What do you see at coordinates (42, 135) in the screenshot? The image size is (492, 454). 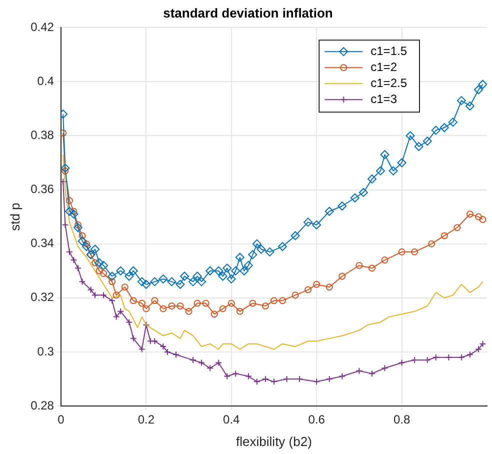 I see `y-tick-label: 0.38` at bounding box center [42, 135].